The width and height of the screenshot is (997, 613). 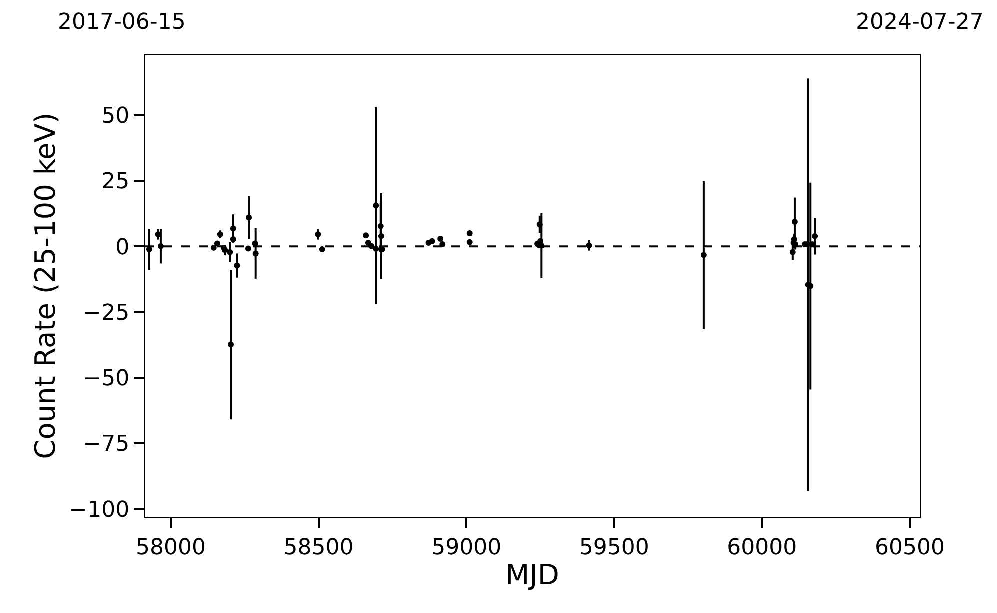 I want to click on text: 2024-07-27, so click(x=920, y=22).